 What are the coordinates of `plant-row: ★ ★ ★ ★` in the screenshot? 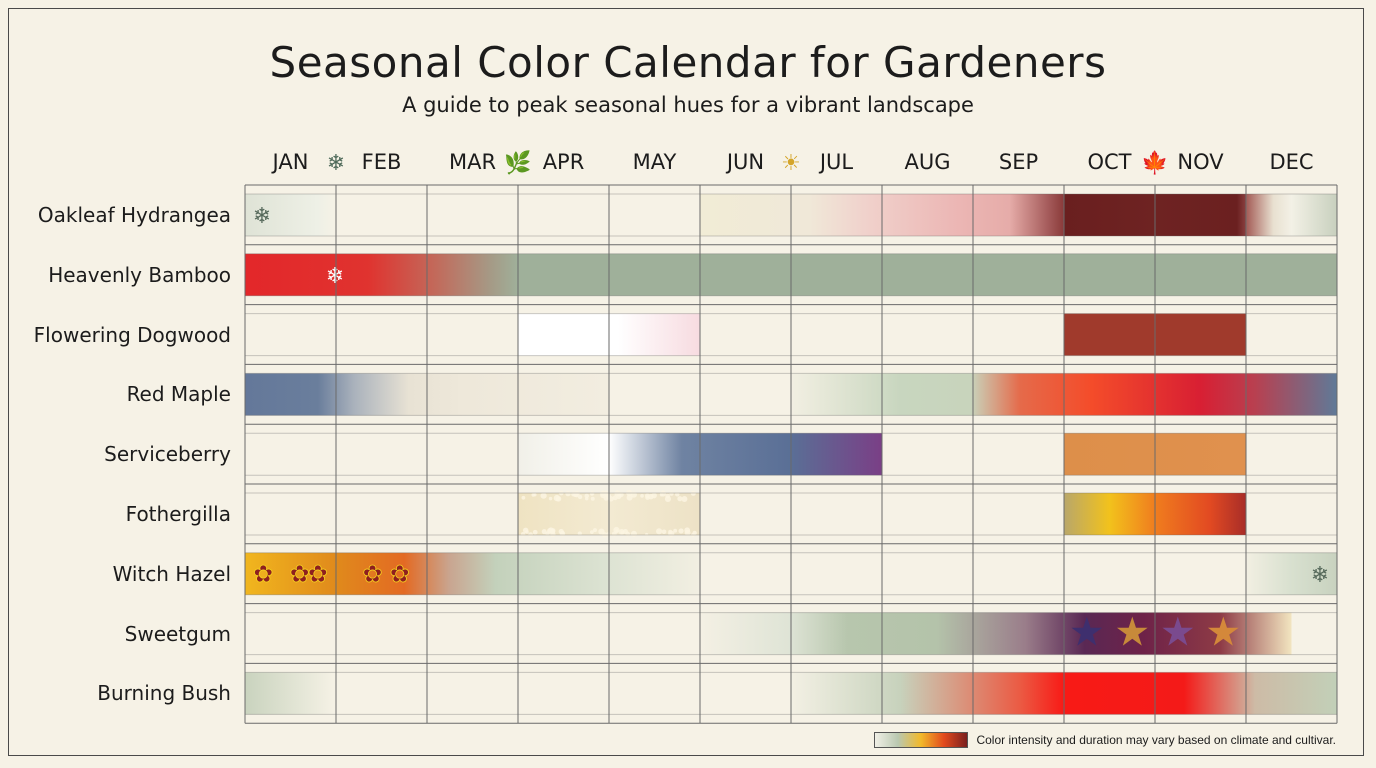 It's located at (996, 633).